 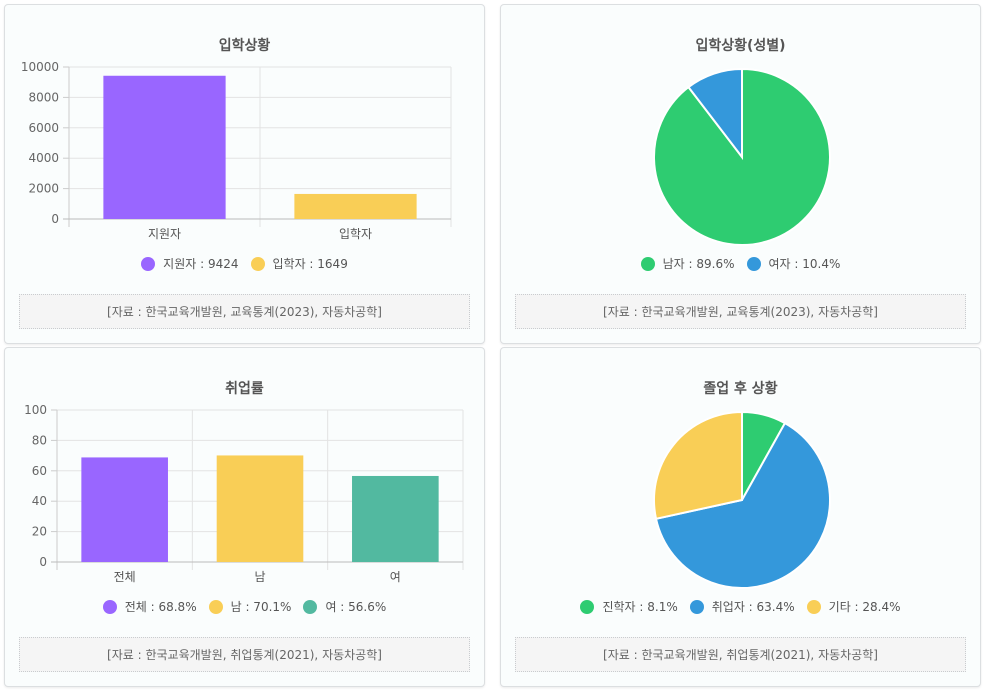 What do you see at coordinates (740, 46) in the screenshot?
I see `chart-title: 입학상황(성별)` at bounding box center [740, 46].